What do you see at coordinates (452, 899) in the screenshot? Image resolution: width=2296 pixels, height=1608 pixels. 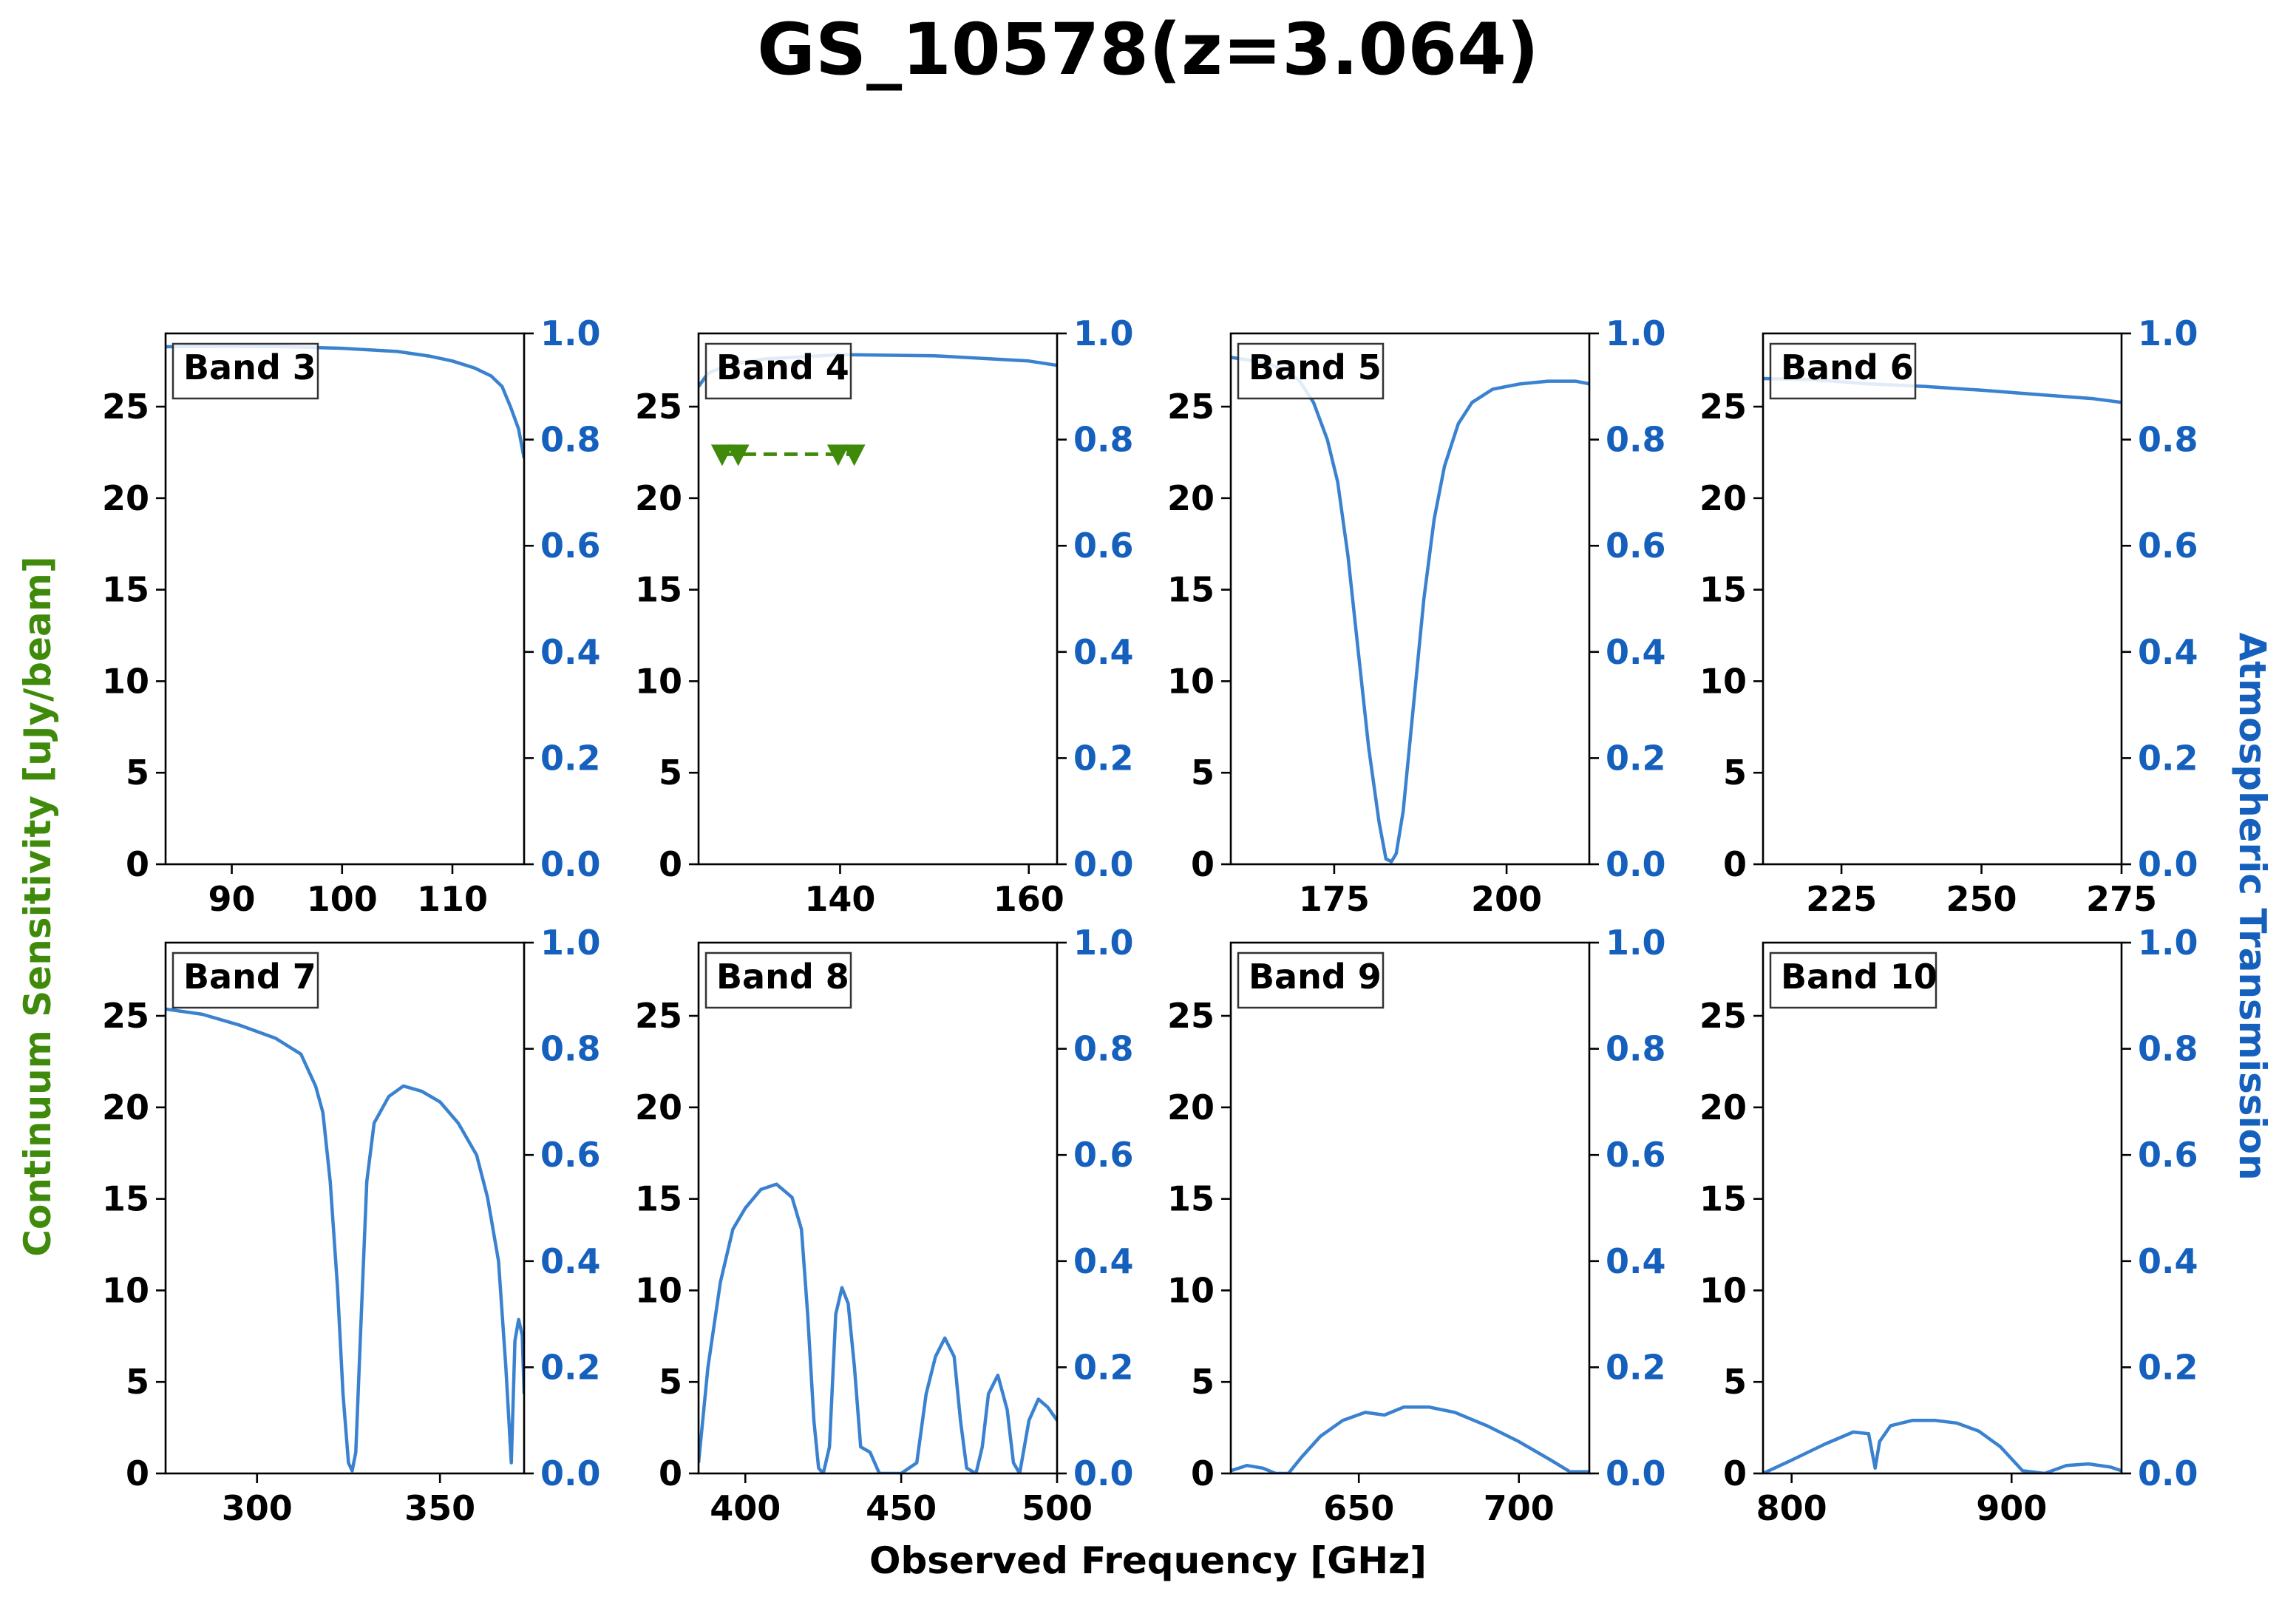 I see `x-tick-label: 110` at bounding box center [452, 899].